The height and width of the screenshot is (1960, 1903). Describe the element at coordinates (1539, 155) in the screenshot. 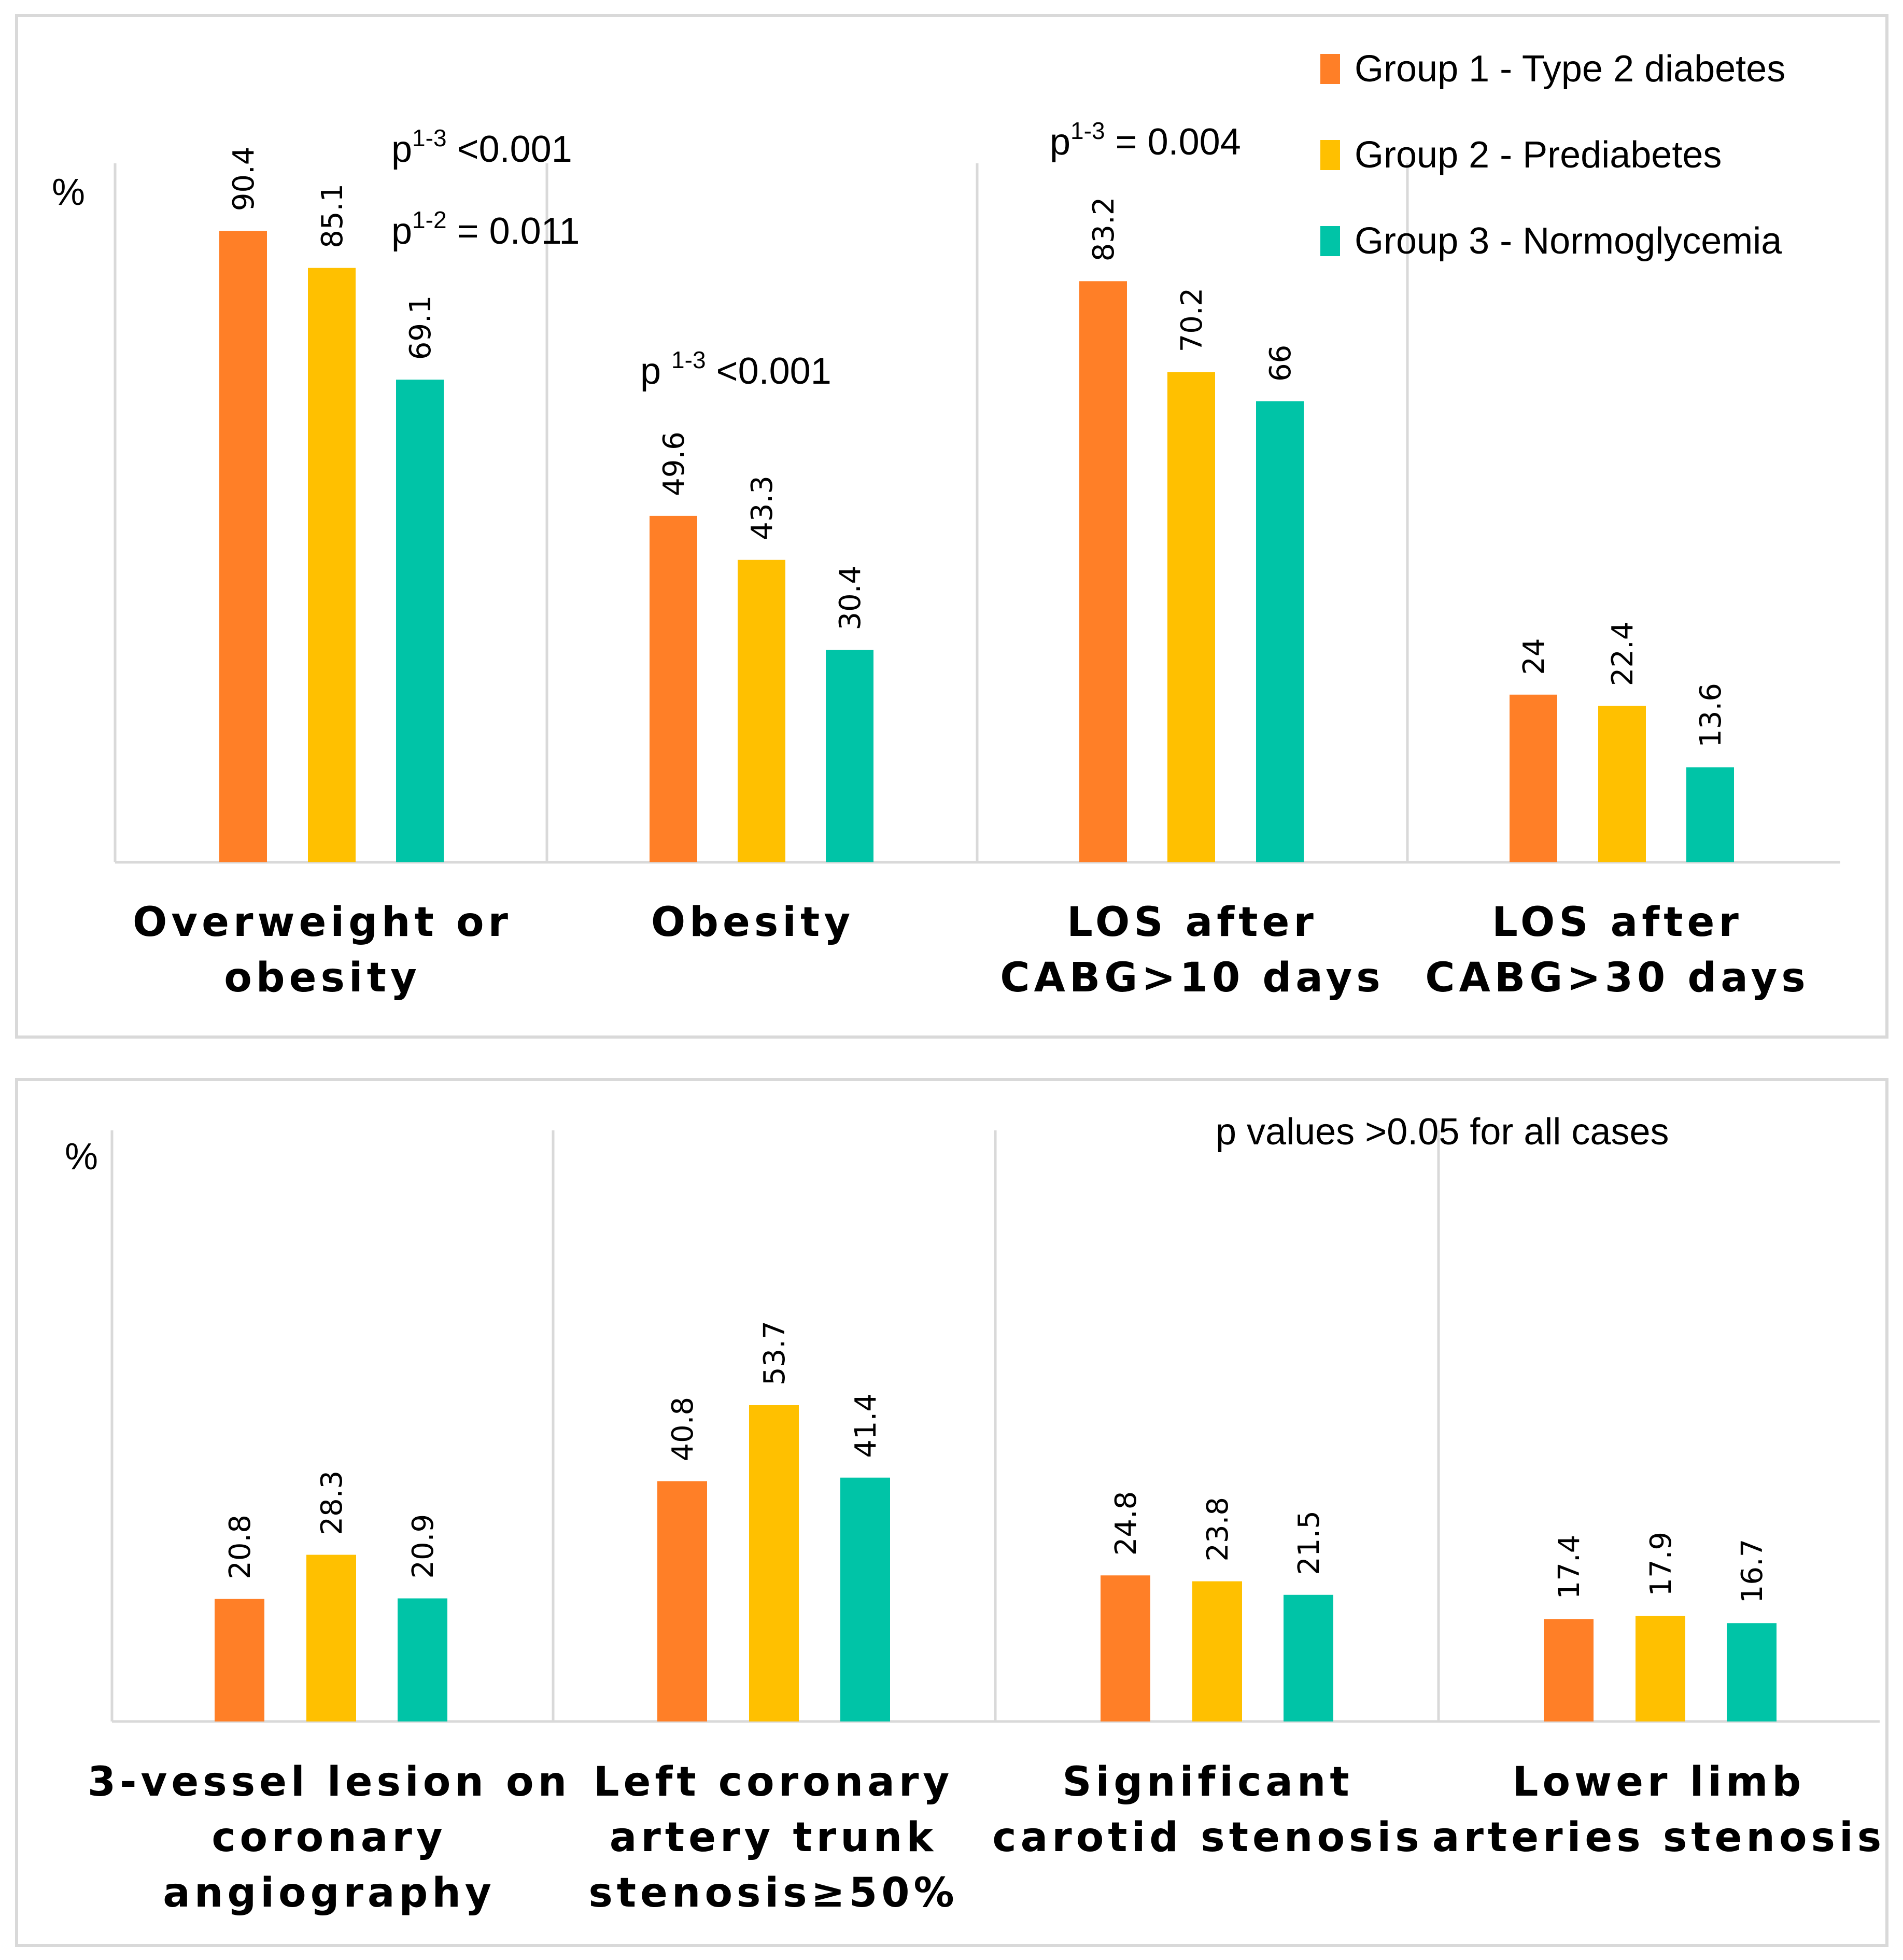

I see `legend-label-group-2: Group 2 - Prediabetes` at that location.